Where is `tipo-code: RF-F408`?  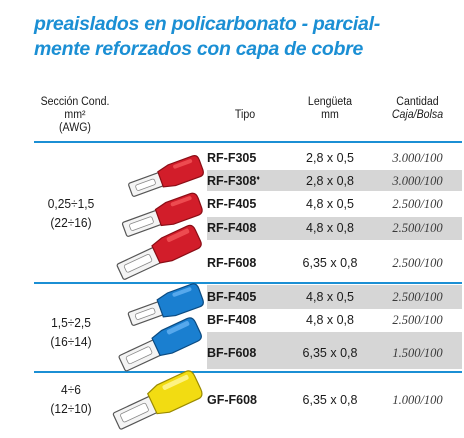
tipo-code: RF-F408 is located at coordinates (232, 228).